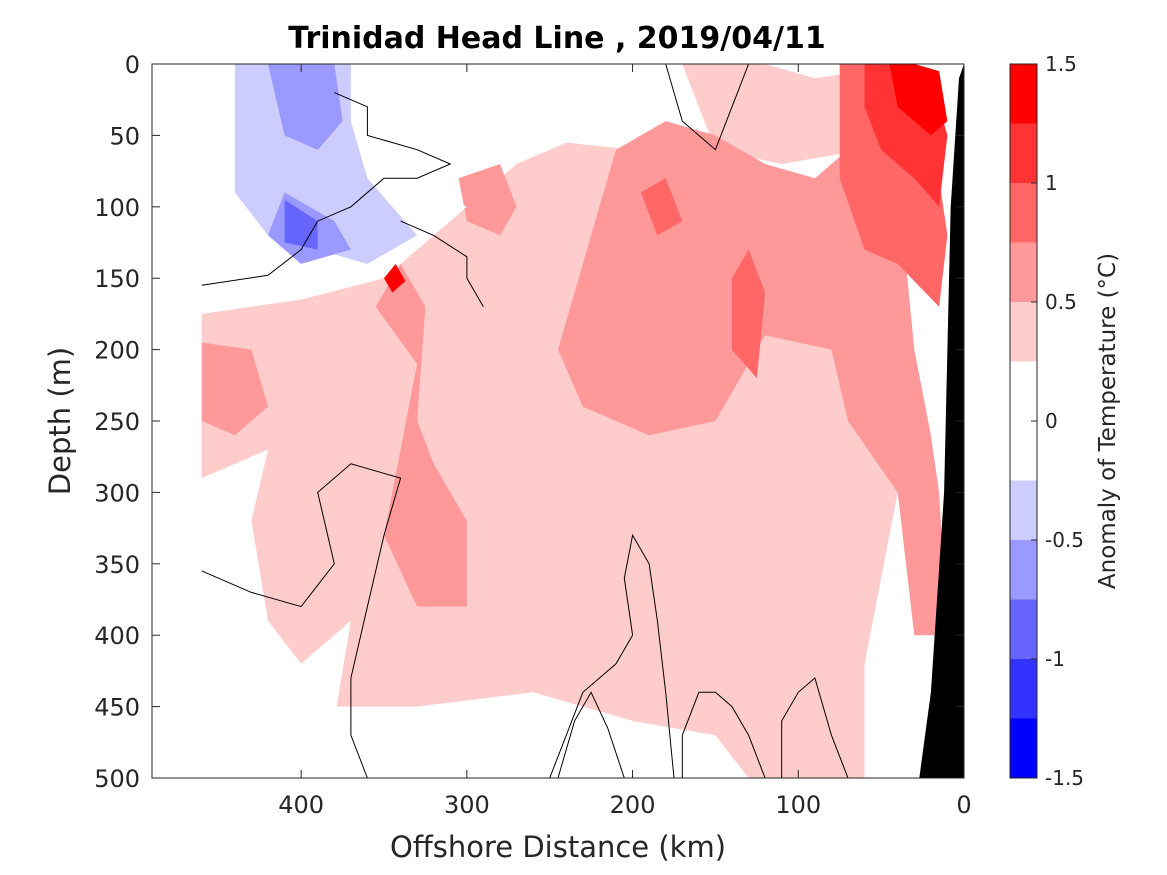 Image resolution: width=1167 pixels, height=875 pixels. What do you see at coordinates (117, 351) in the screenshot?
I see `y-tick-label-200: 200` at bounding box center [117, 351].